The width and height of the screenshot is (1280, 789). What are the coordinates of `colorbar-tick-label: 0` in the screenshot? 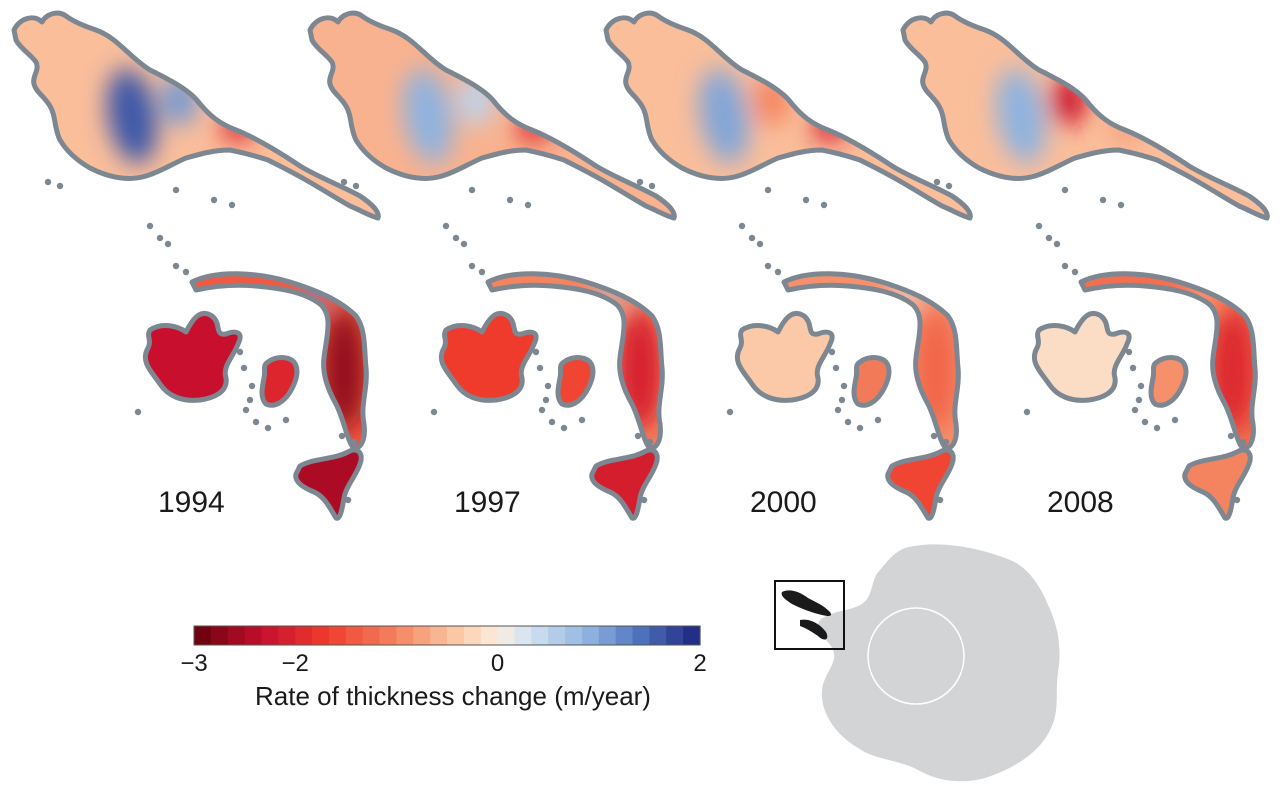 It's located at (497, 663).